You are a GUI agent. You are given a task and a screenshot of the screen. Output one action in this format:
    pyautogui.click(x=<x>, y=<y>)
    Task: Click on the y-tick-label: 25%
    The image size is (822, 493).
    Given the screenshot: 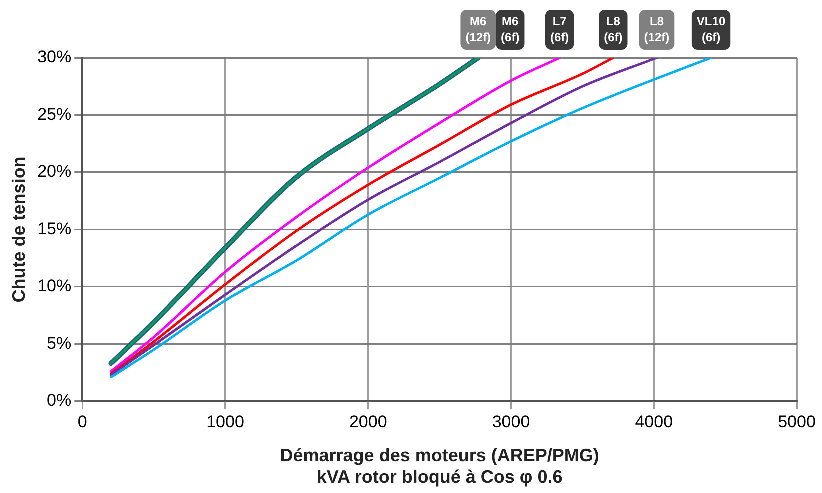 What is the action you would take?
    pyautogui.click(x=55, y=114)
    